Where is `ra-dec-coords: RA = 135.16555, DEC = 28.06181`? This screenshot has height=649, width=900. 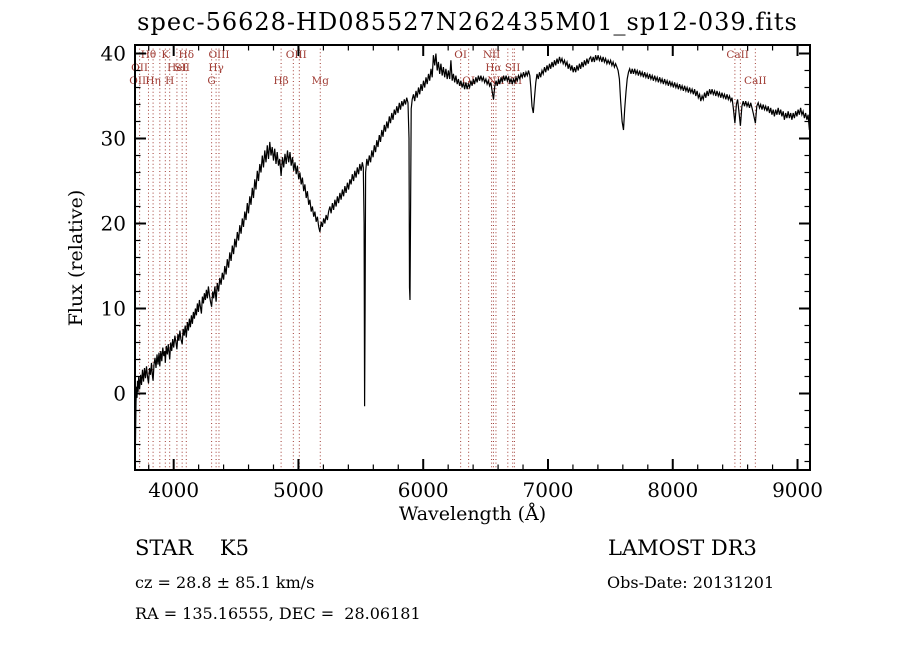
ra-dec-coords: RA = 135.16555, DEC = 28.06181 is located at coordinates (278, 613).